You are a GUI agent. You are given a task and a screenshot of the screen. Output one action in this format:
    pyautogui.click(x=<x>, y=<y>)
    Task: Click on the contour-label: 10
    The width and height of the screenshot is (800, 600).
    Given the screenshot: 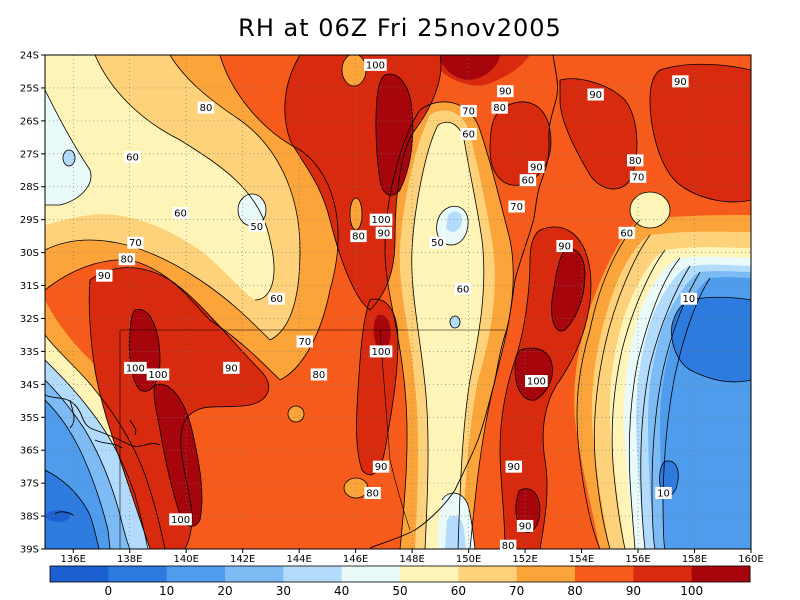 What is the action you would take?
    pyautogui.click(x=663, y=494)
    